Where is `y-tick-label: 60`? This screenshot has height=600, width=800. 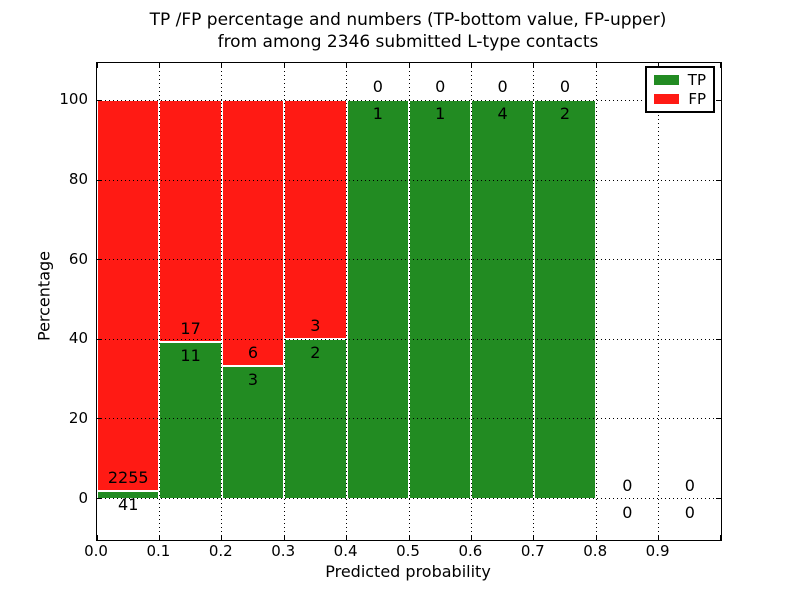
y-tick-label: 60 is located at coordinates (78, 258).